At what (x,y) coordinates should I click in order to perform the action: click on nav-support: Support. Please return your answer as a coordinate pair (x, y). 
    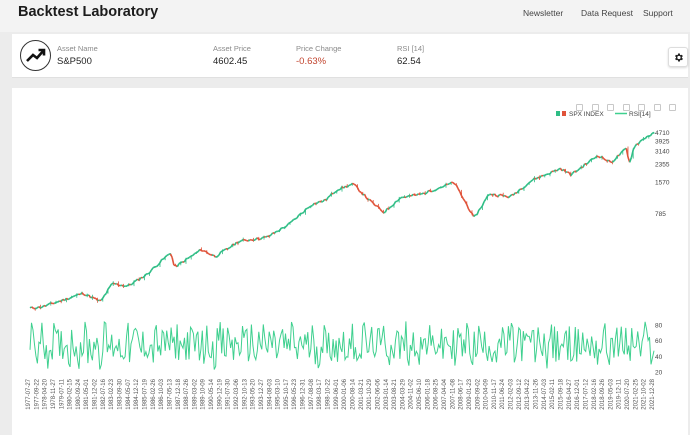
    Looking at the image, I should click on (658, 13).